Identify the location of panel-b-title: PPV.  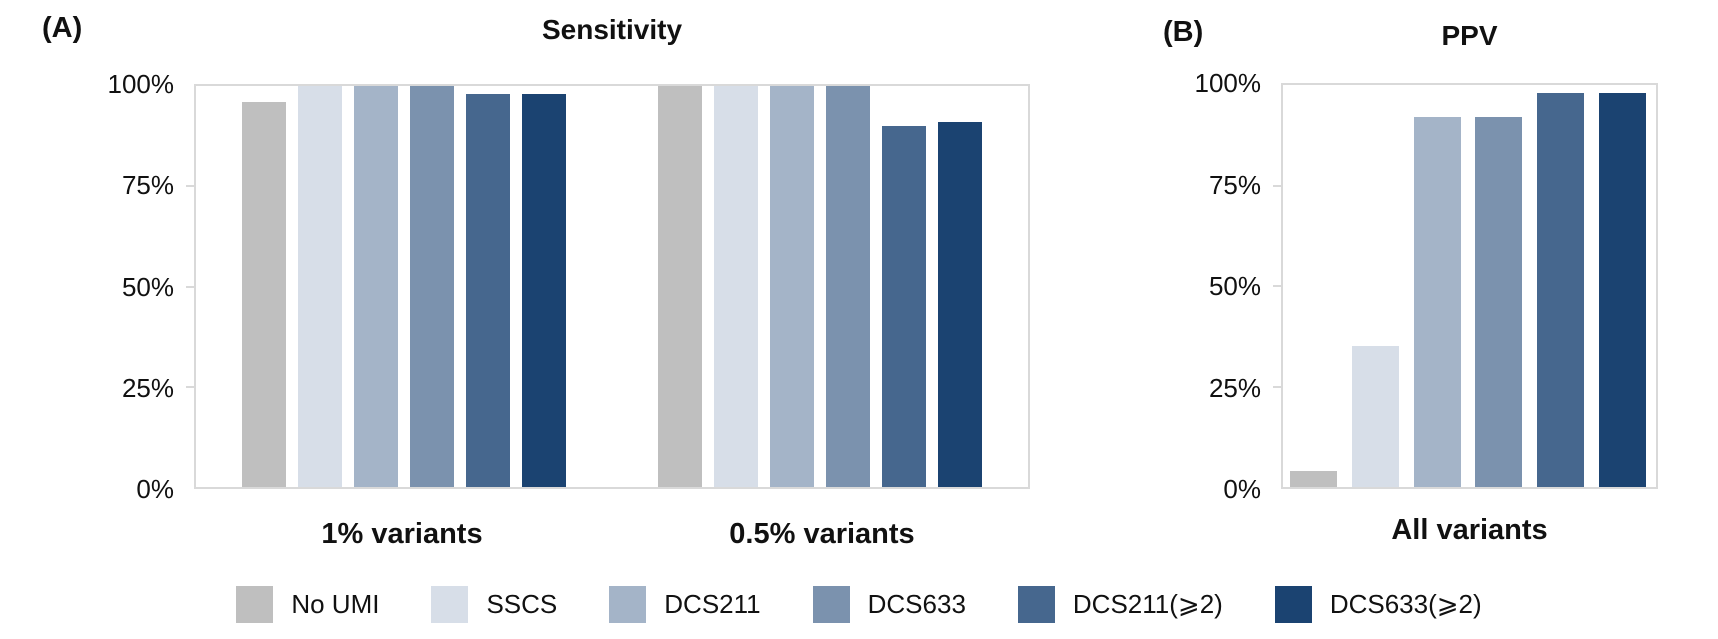
(1469, 35).